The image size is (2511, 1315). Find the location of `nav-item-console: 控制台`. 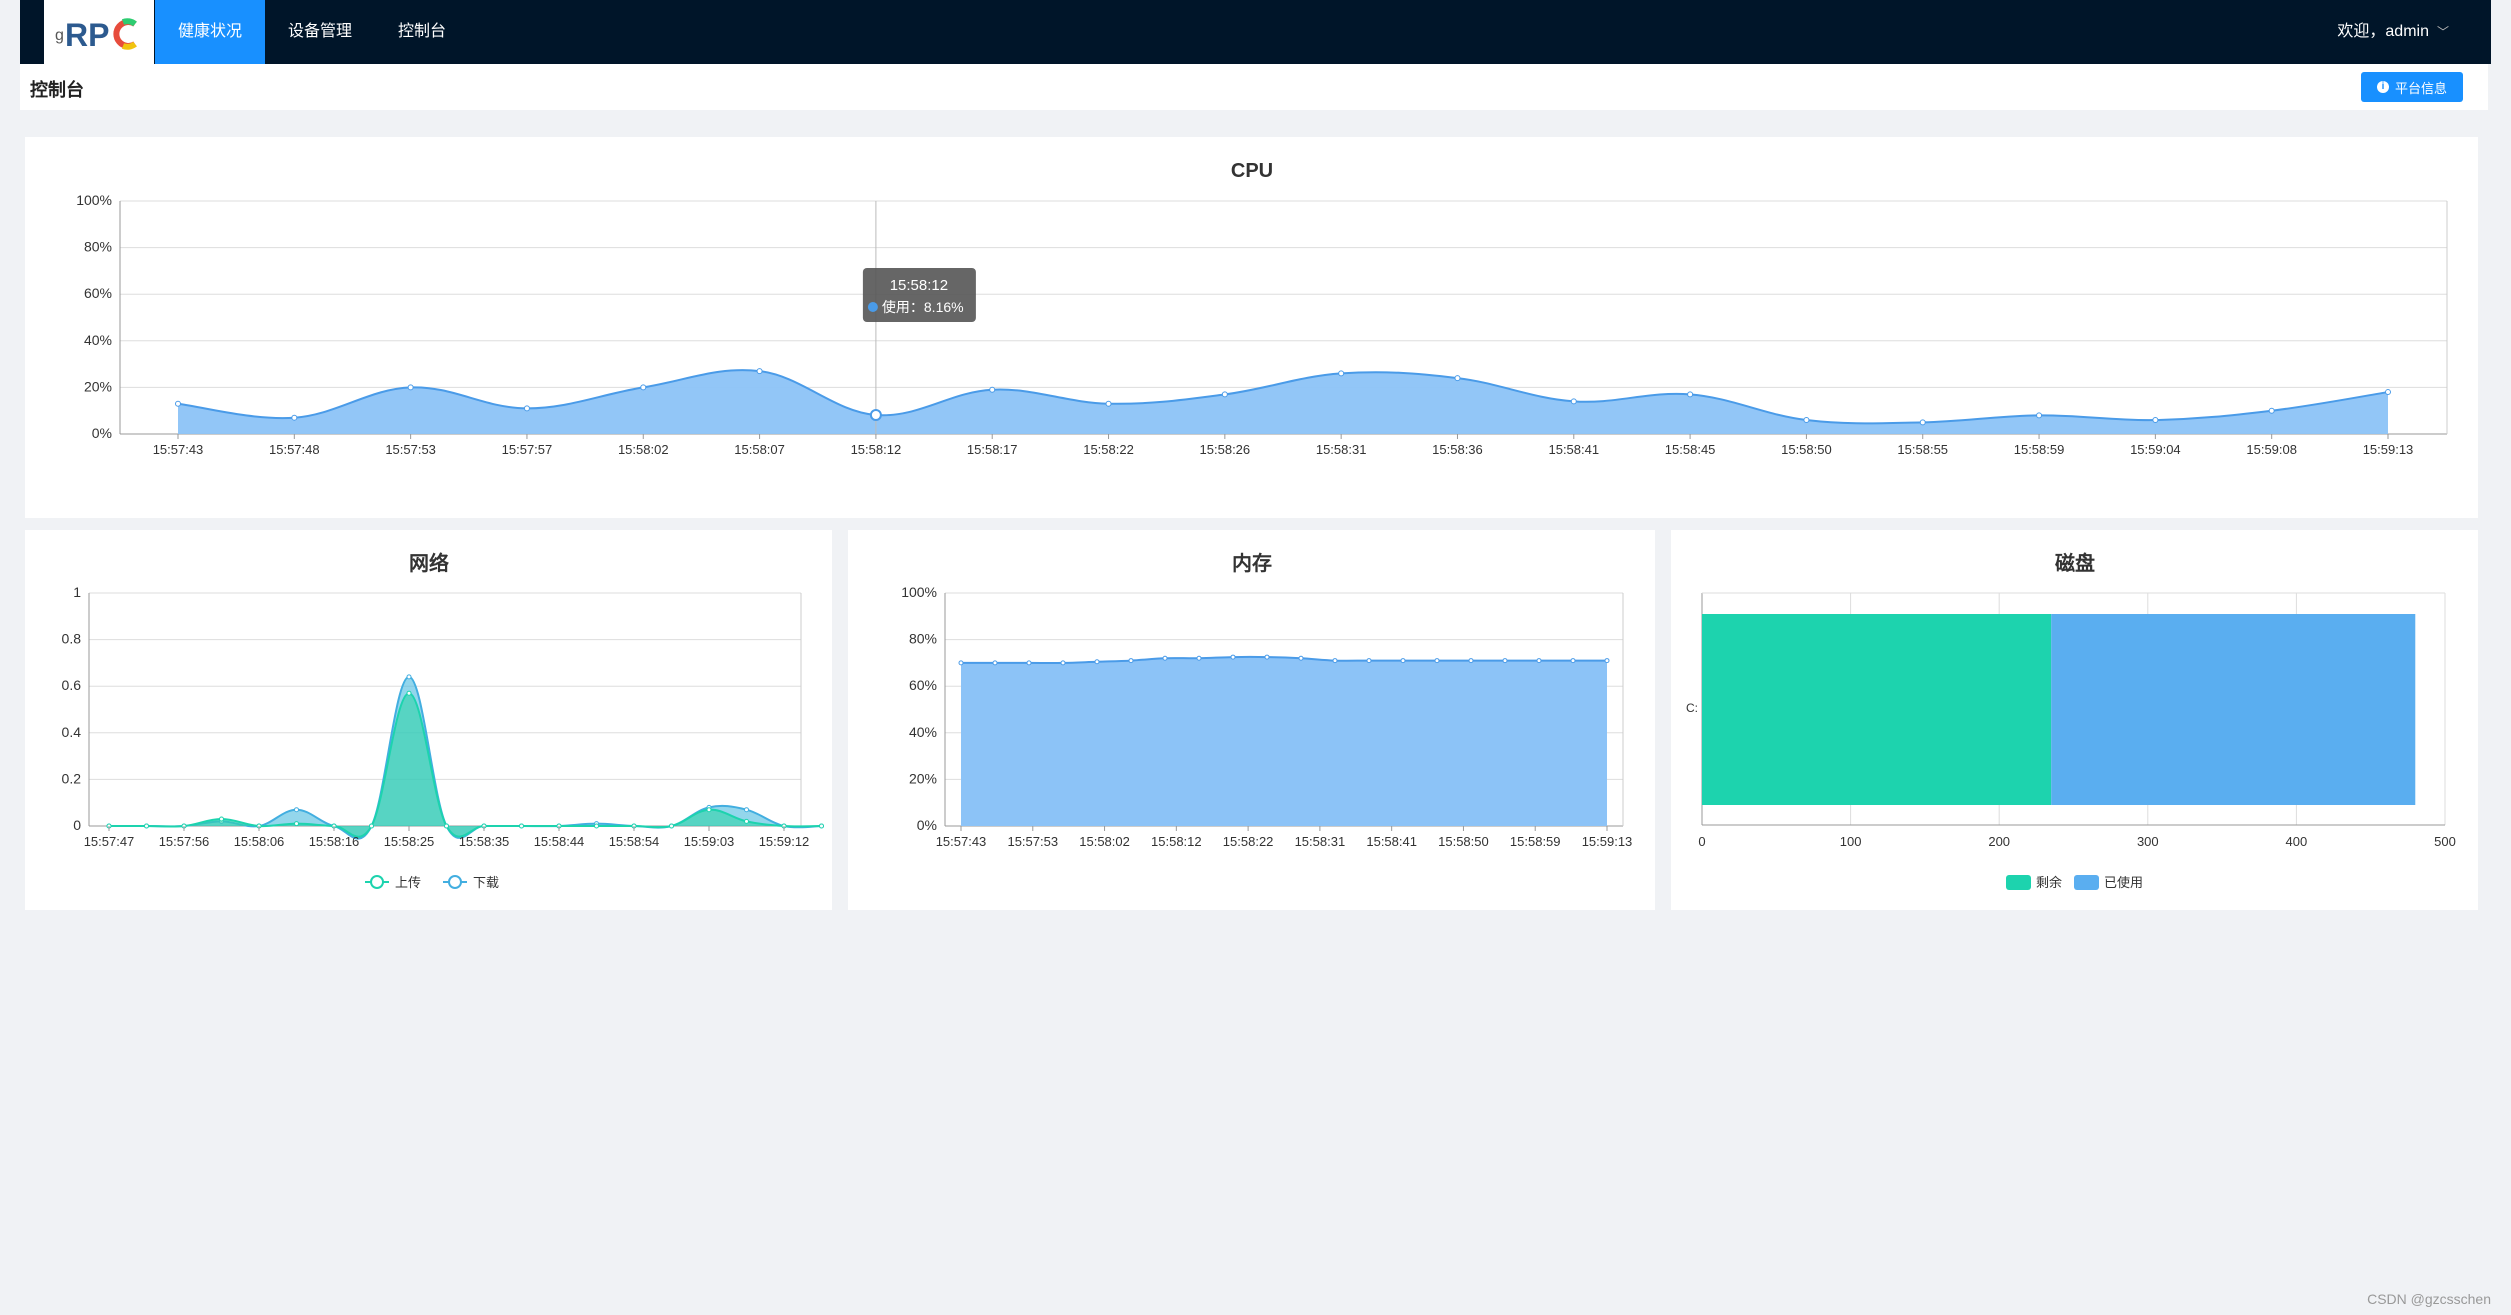

nav-item-console: 控制台 is located at coordinates (422, 31).